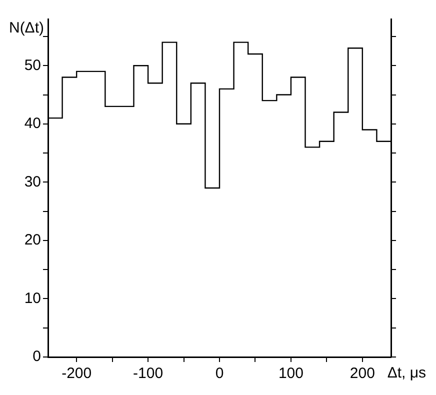  Describe the element at coordinates (26, 28) in the screenshot. I see `y-axis-title: N(Δt)` at that location.